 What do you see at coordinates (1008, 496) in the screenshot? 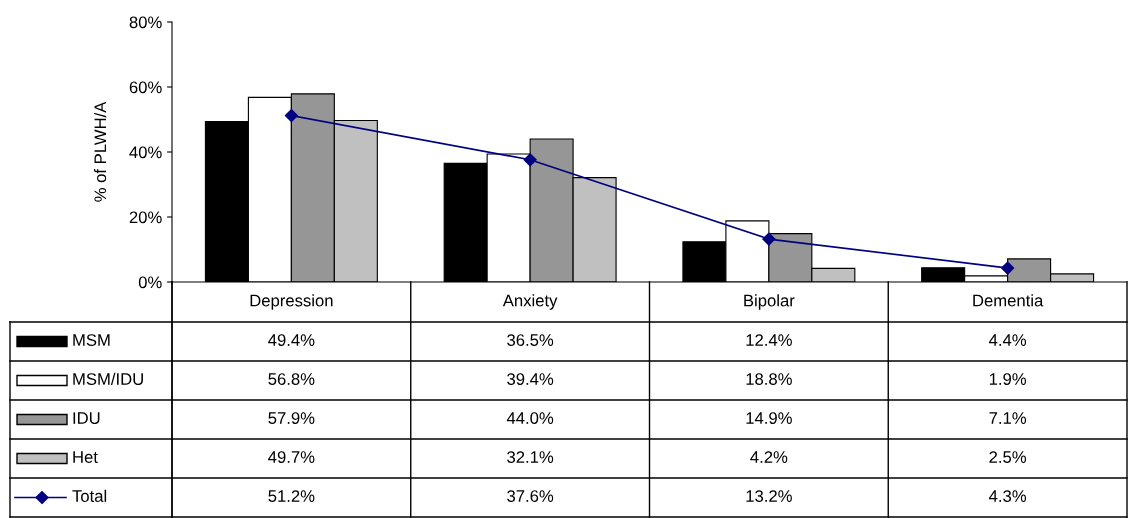
I see `data-label: 4.3%` at bounding box center [1008, 496].